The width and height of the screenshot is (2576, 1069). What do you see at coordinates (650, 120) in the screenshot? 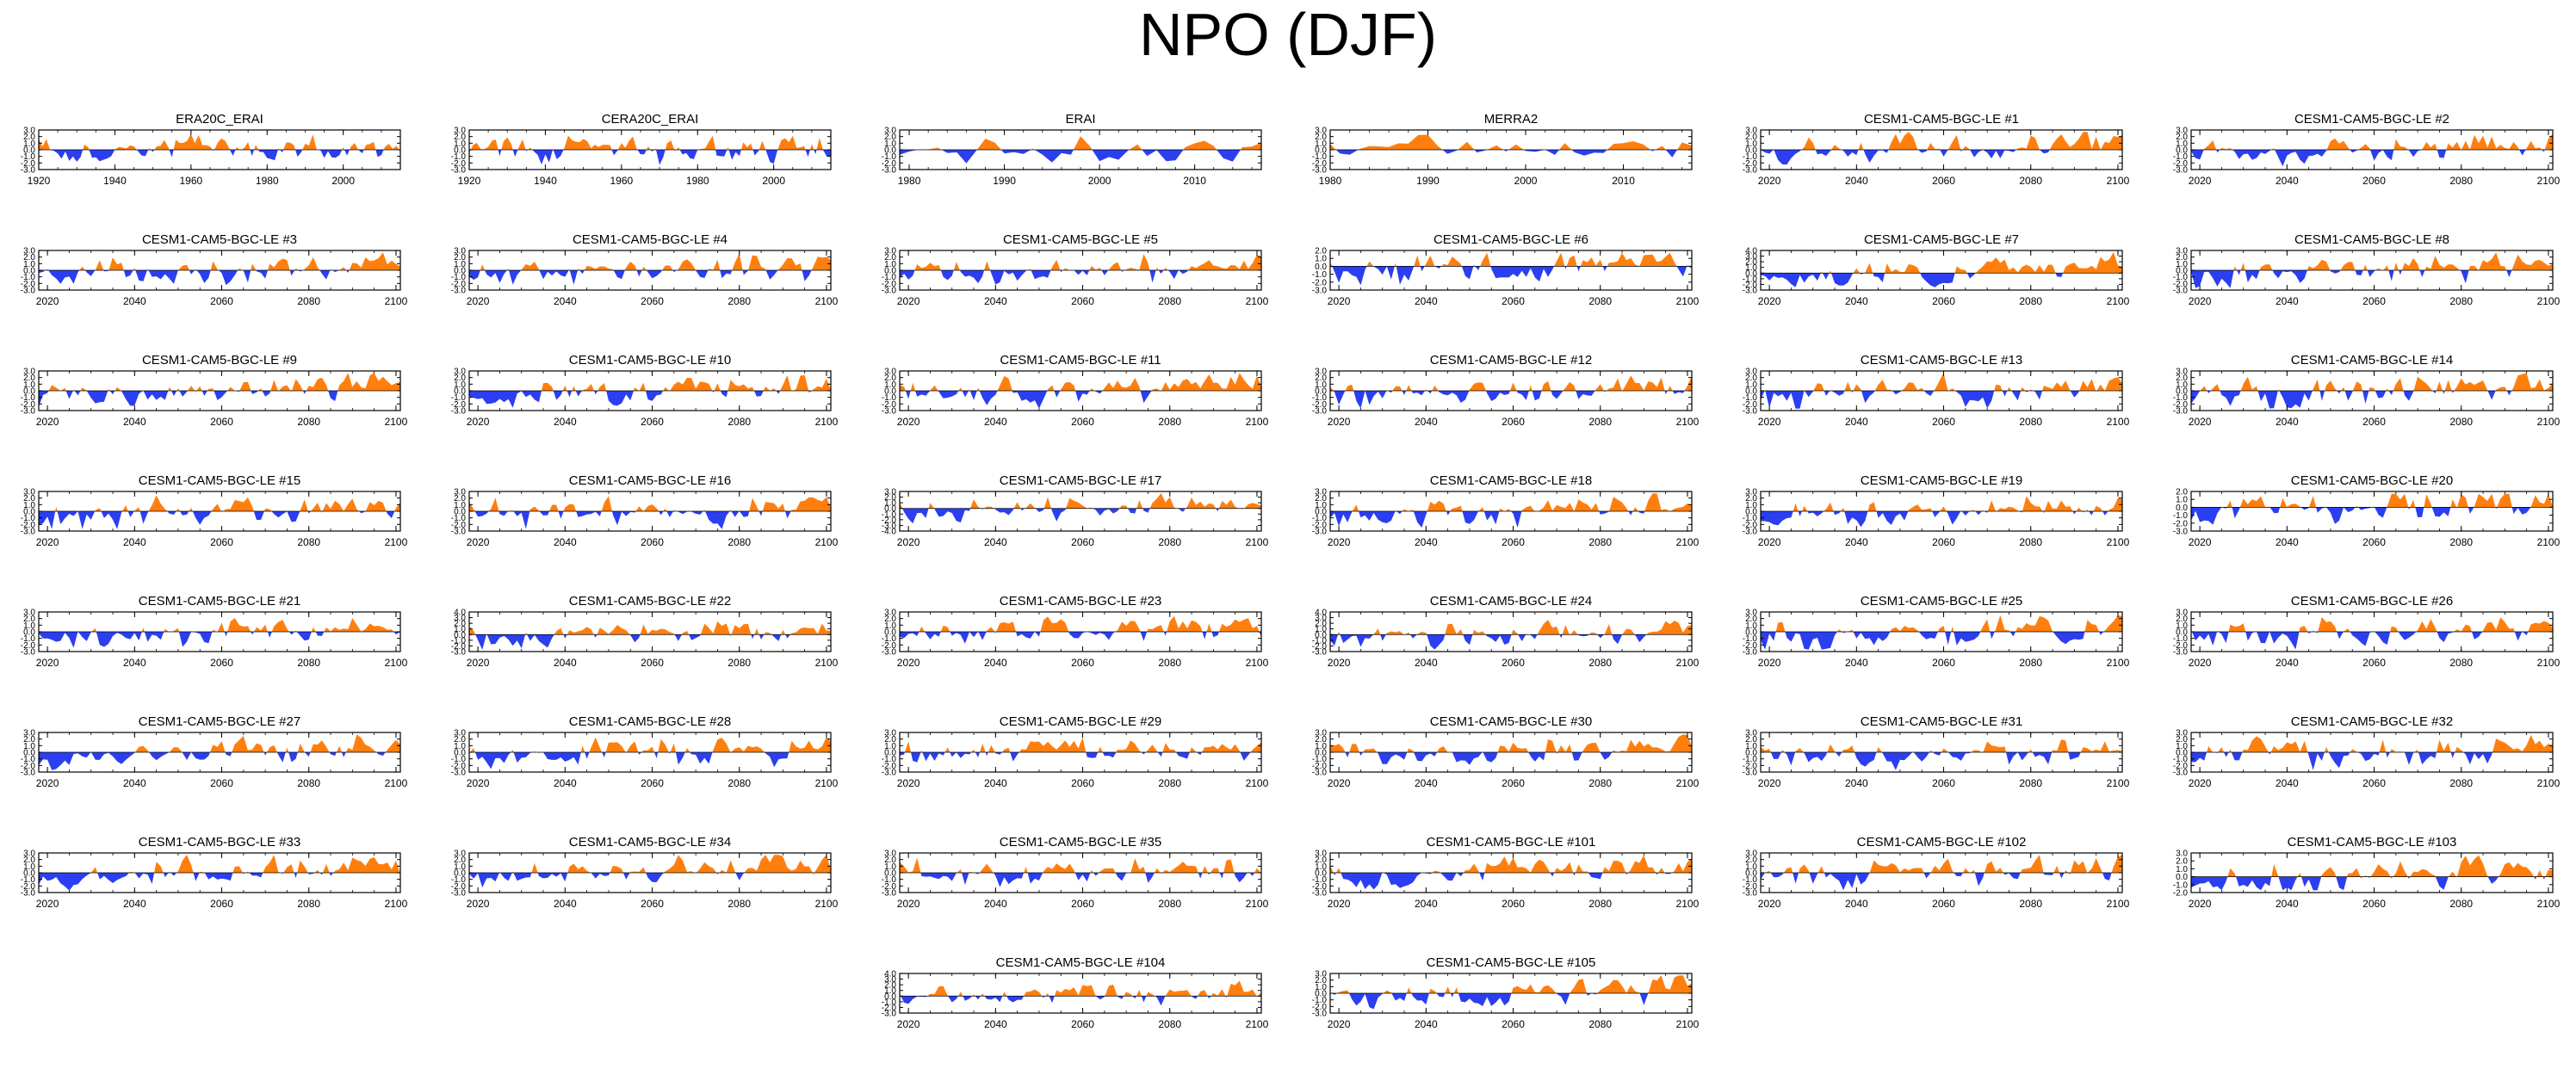
I see `panel-title: CERA20C_ERAI` at bounding box center [650, 120].